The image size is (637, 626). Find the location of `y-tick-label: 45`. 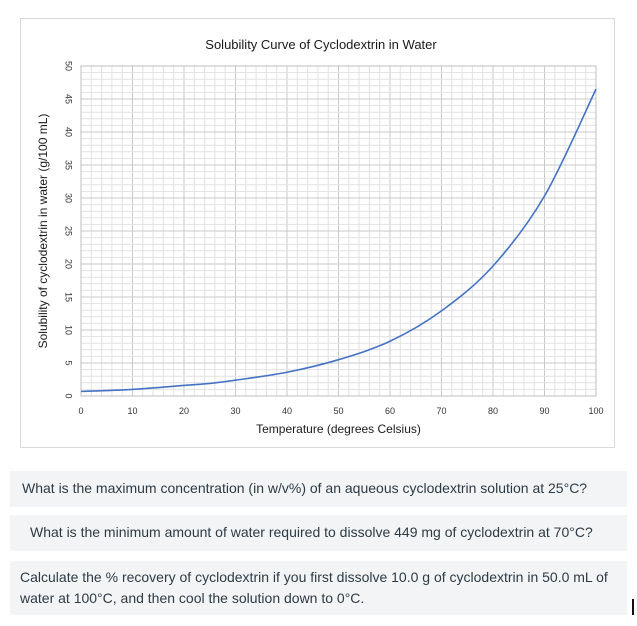

y-tick-label: 45 is located at coordinates (69, 99).